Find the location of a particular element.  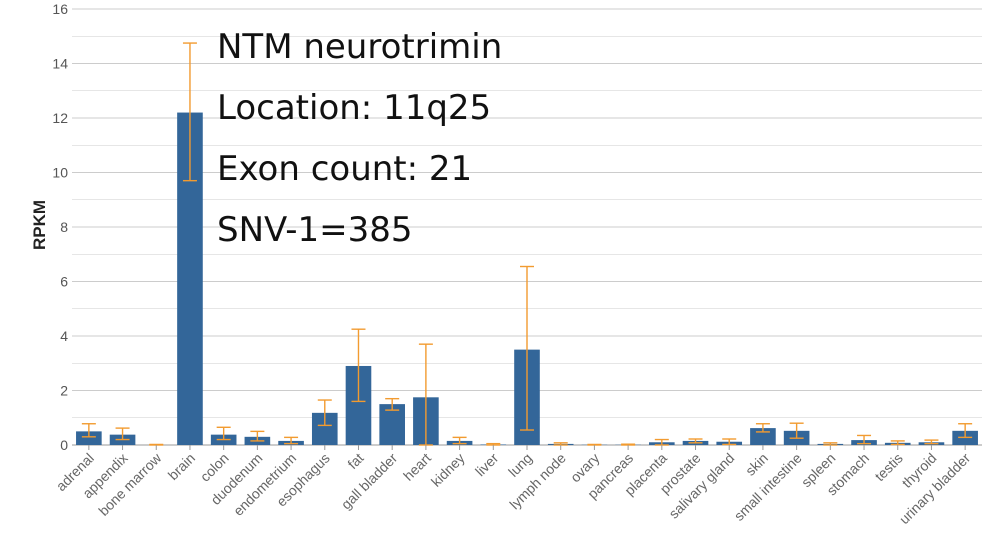

annotation-exon-count: Exon count: 21 is located at coordinates (344, 169).